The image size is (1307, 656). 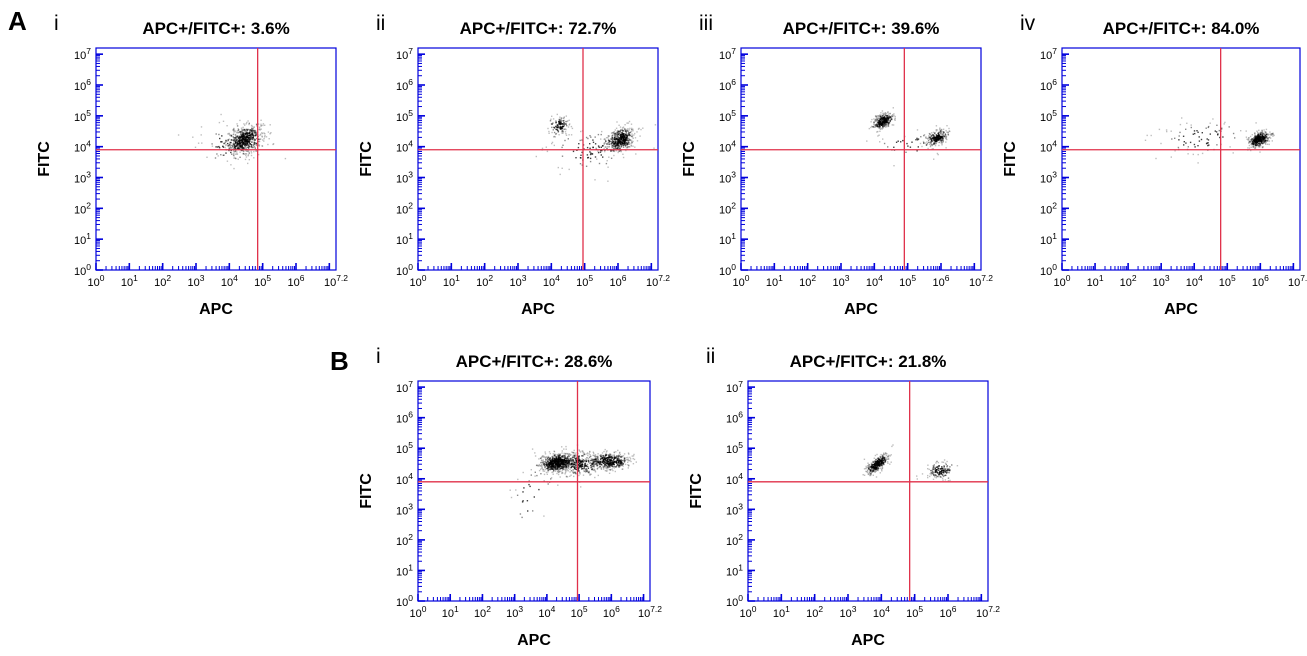 I want to click on plot-title: APC+/FITC+: 21.8%, so click(x=868, y=361).